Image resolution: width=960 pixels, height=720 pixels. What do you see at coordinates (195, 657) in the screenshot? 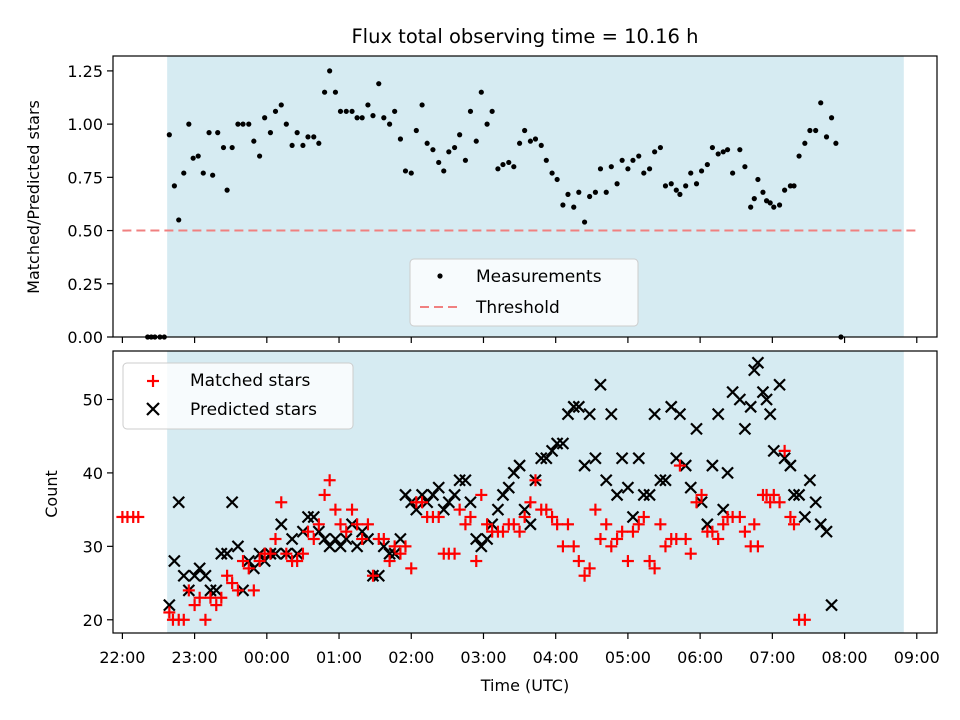
I see `x-tick-label: 23:00` at bounding box center [195, 657].